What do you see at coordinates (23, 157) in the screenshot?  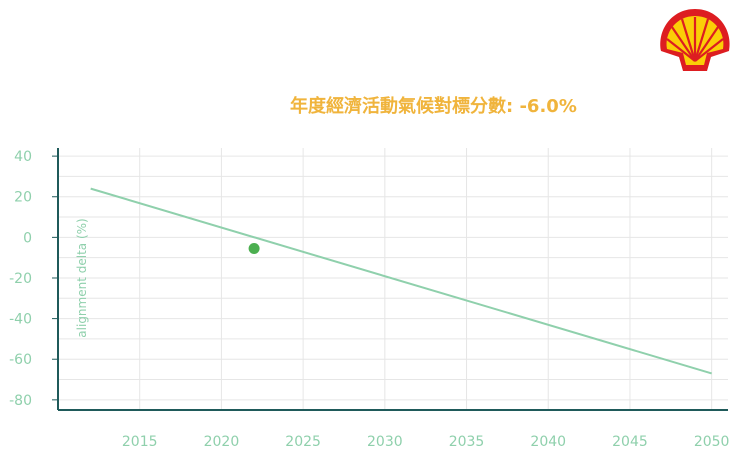 I see `y-tick-label: 40` at bounding box center [23, 157].